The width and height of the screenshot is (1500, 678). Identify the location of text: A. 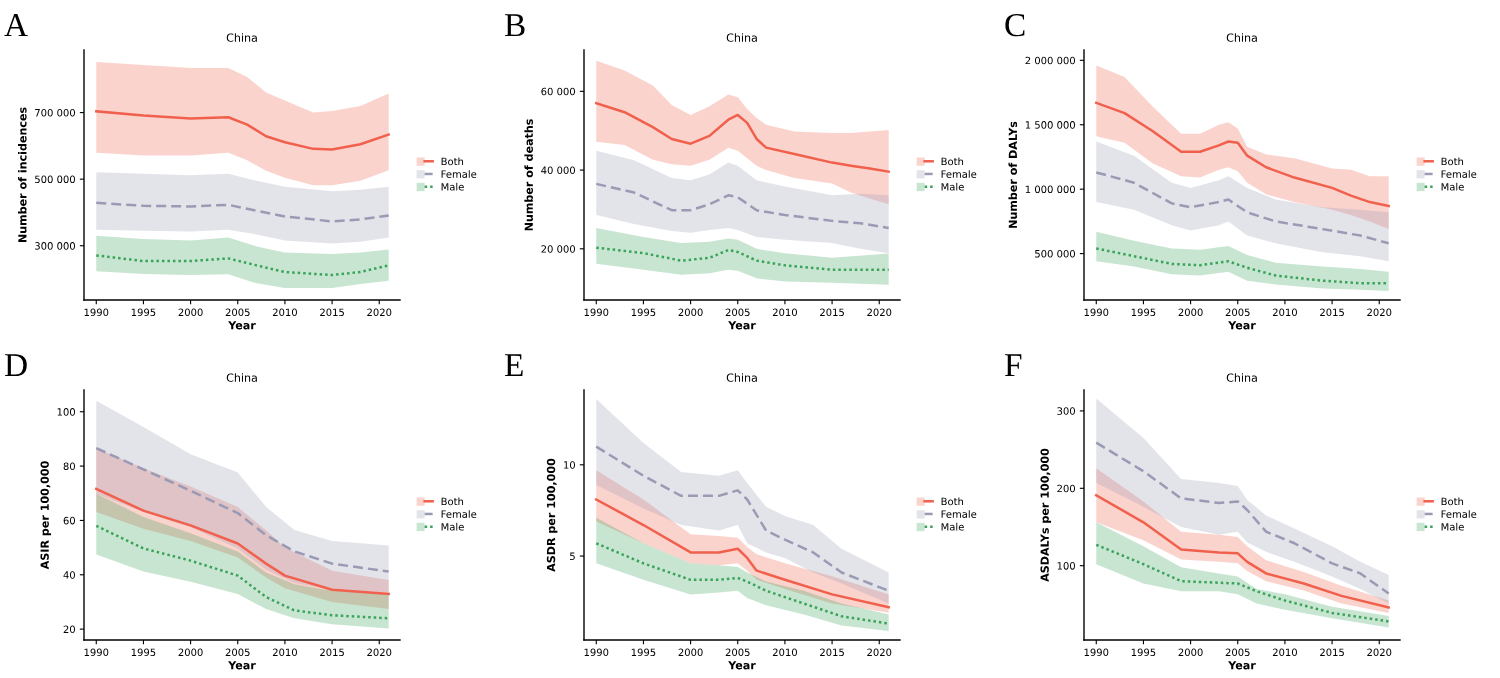
(16, 25).